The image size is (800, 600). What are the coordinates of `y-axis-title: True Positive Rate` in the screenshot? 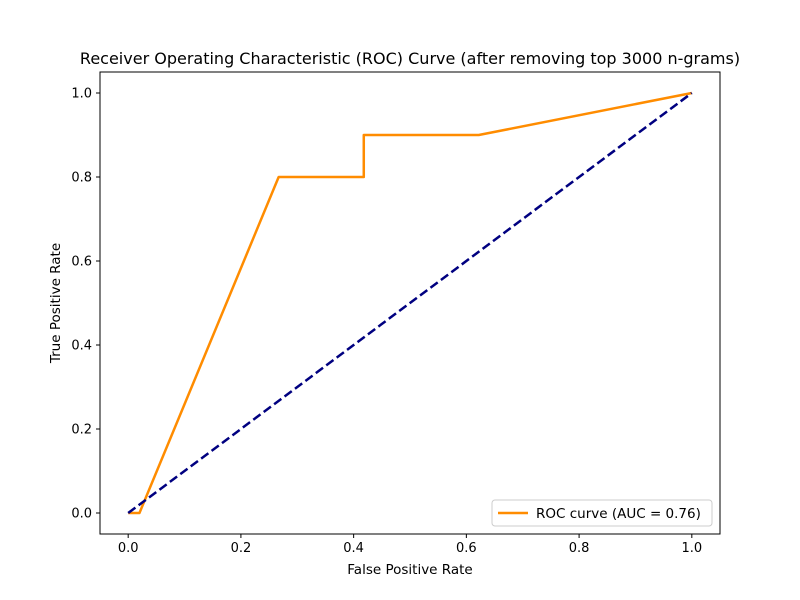 It's located at (56, 303).